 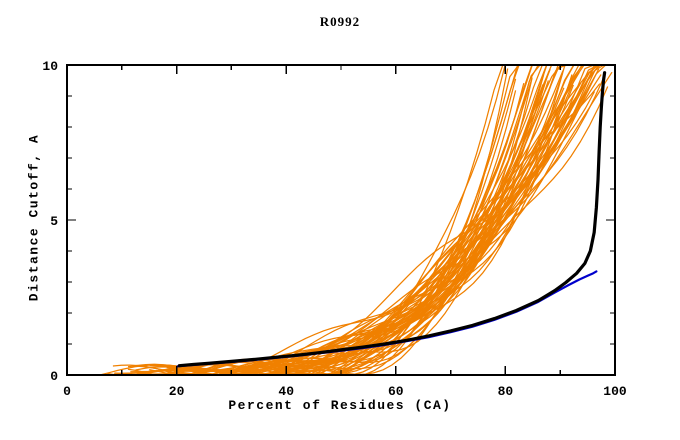 What do you see at coordinates (54, 376) in the screenshot?
I see `y-tick-label: 0` at bounding box center [54, 376].